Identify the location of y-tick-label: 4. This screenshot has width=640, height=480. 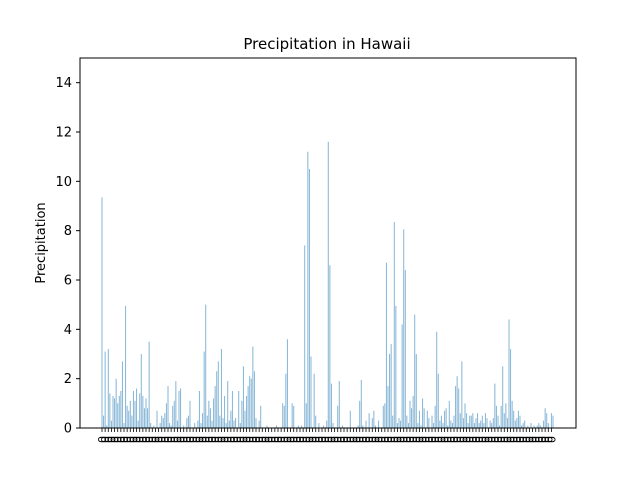
(68, 330).